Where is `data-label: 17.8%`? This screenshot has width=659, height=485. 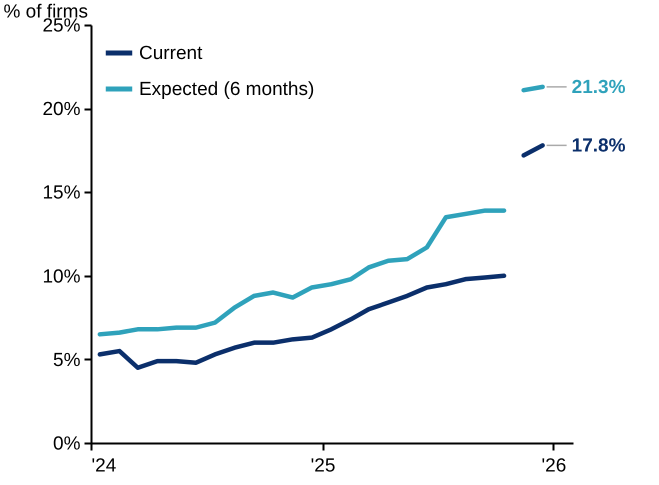 data-label: 17.8% is located at coordinates (599, 145).